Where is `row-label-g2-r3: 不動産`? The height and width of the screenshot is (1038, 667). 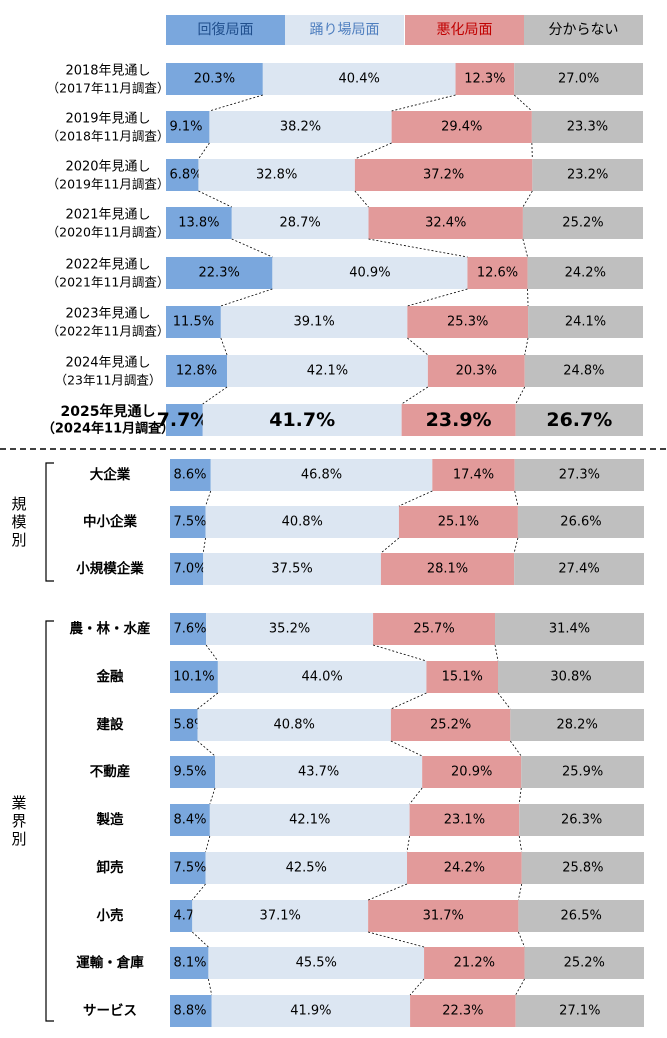
row-label-g2-r3: 不動産 is located at coordinates (110, 771).